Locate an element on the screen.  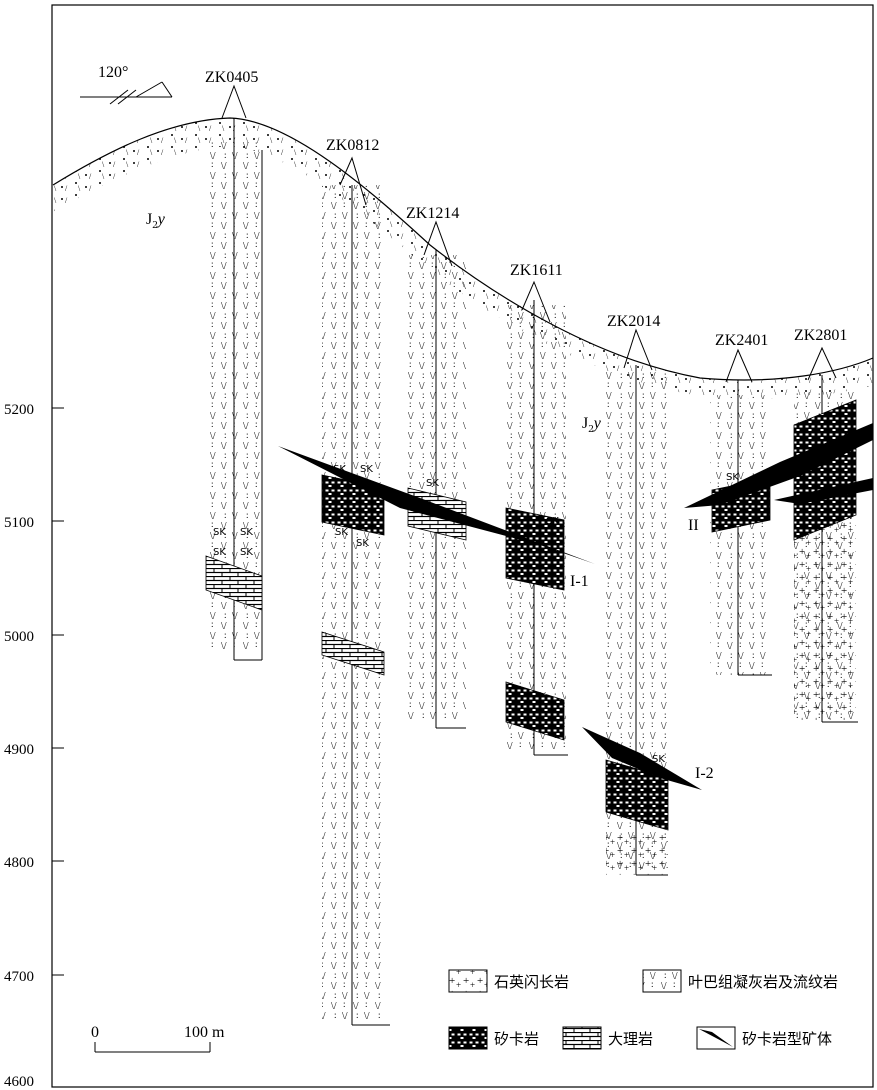
legend-item-quartz-diorite: 石英闪长岩 is located at coordinates (508, 981).